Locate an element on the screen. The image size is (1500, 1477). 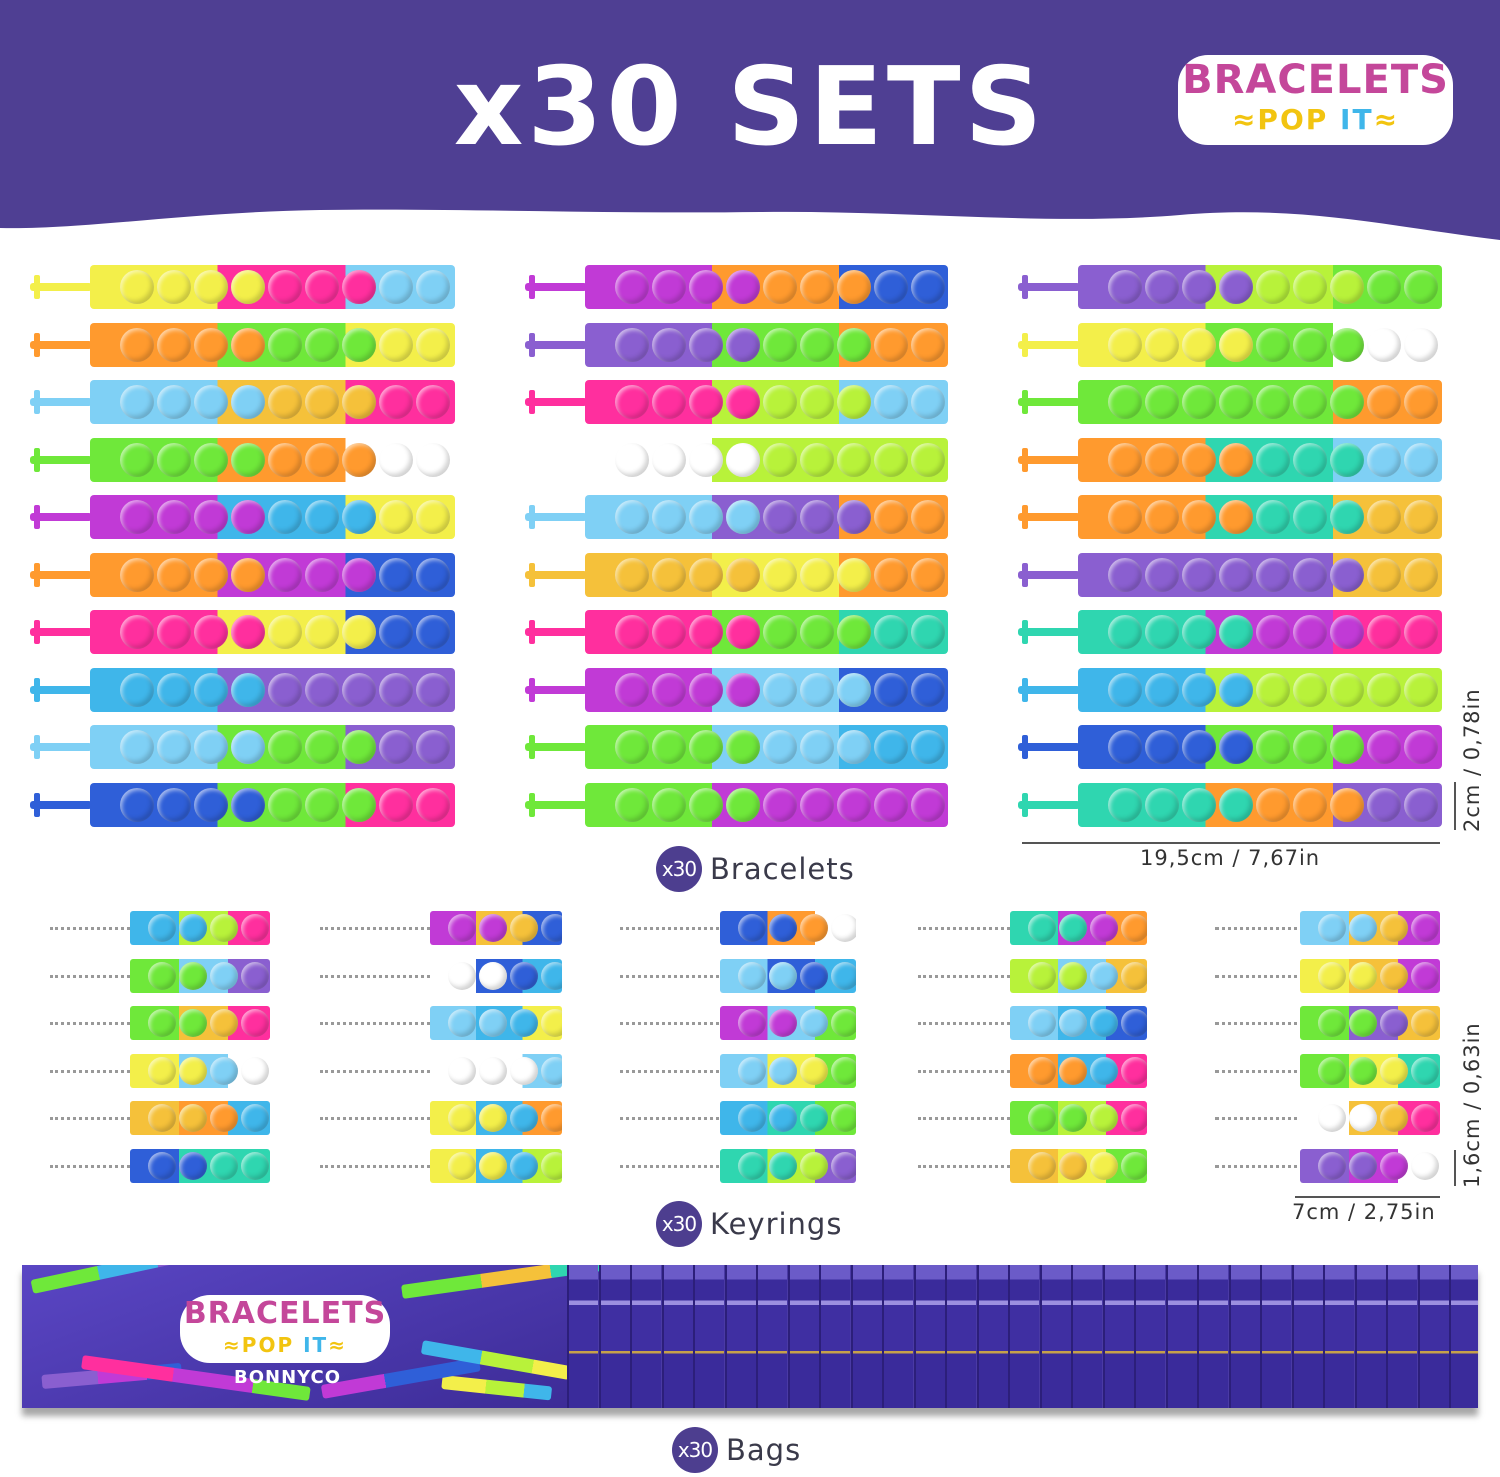
logo-it: IT is located at coordinates (1357, 119).